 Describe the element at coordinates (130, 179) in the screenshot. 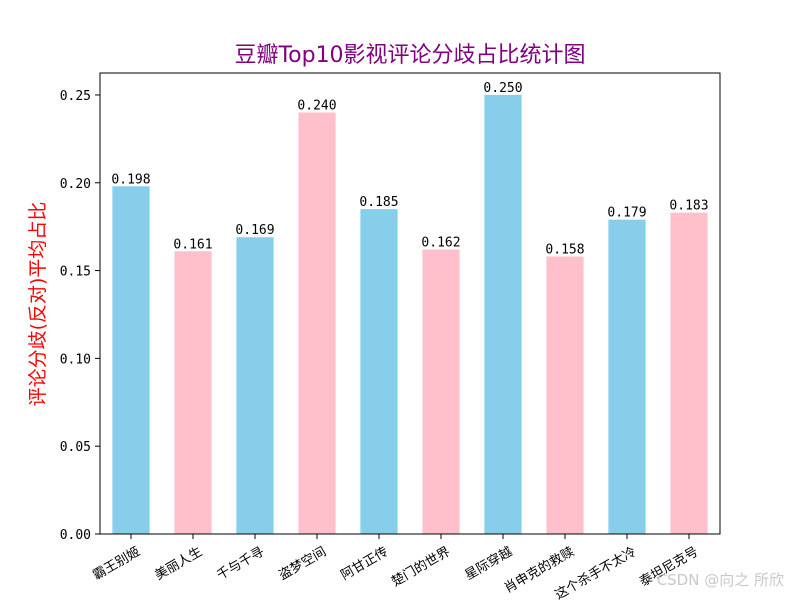

I see `data-label-1: 0.198` at that location.